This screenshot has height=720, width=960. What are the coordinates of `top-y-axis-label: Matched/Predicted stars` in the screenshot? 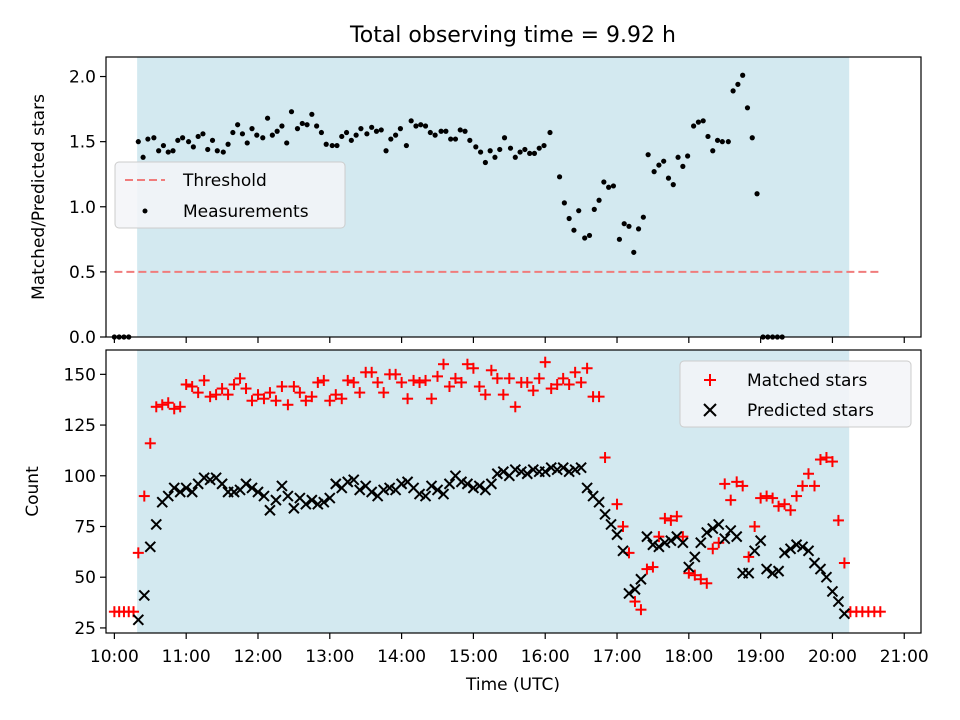 It's located at (39, 197).